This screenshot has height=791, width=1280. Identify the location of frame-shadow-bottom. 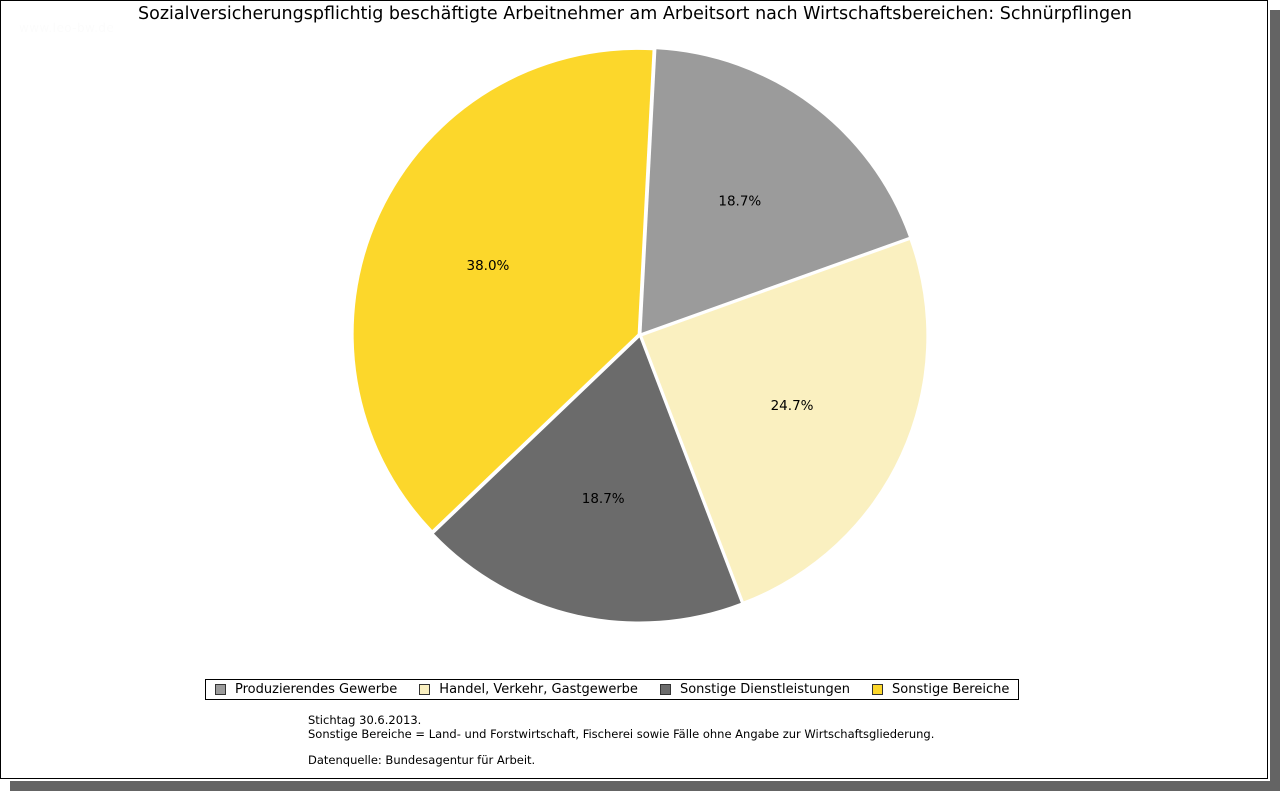
(645, 786).